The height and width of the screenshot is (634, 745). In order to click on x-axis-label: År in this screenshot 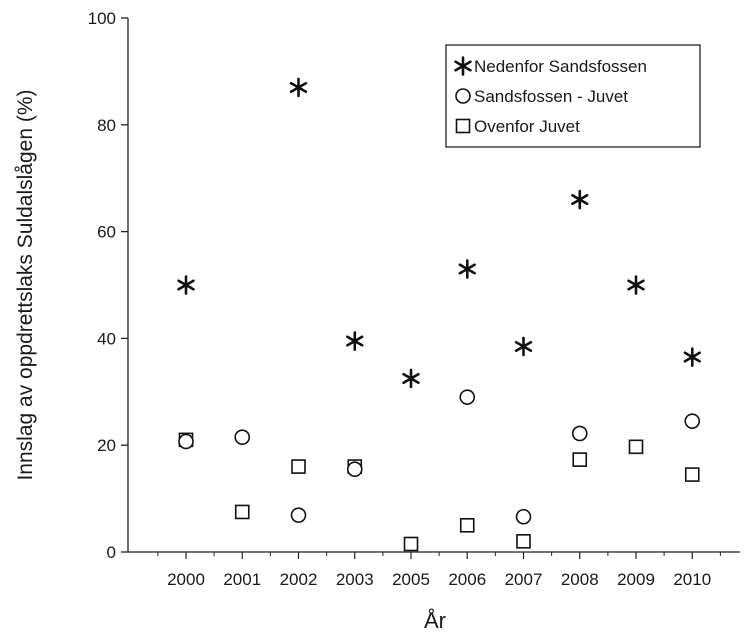, I will do `click(435, 620)`.